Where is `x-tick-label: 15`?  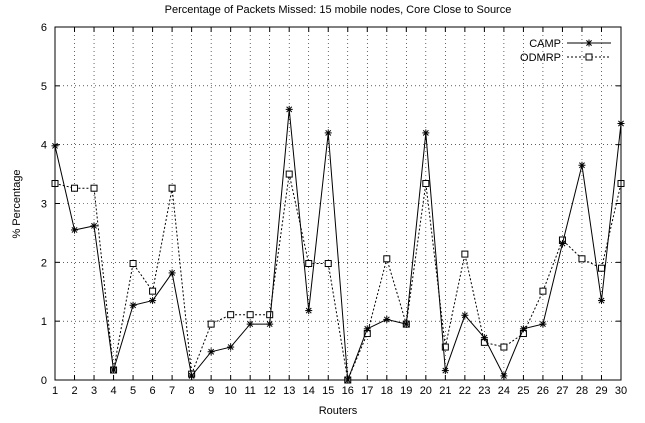
x-tick-label: 15 is located at coordinates (328, 391).